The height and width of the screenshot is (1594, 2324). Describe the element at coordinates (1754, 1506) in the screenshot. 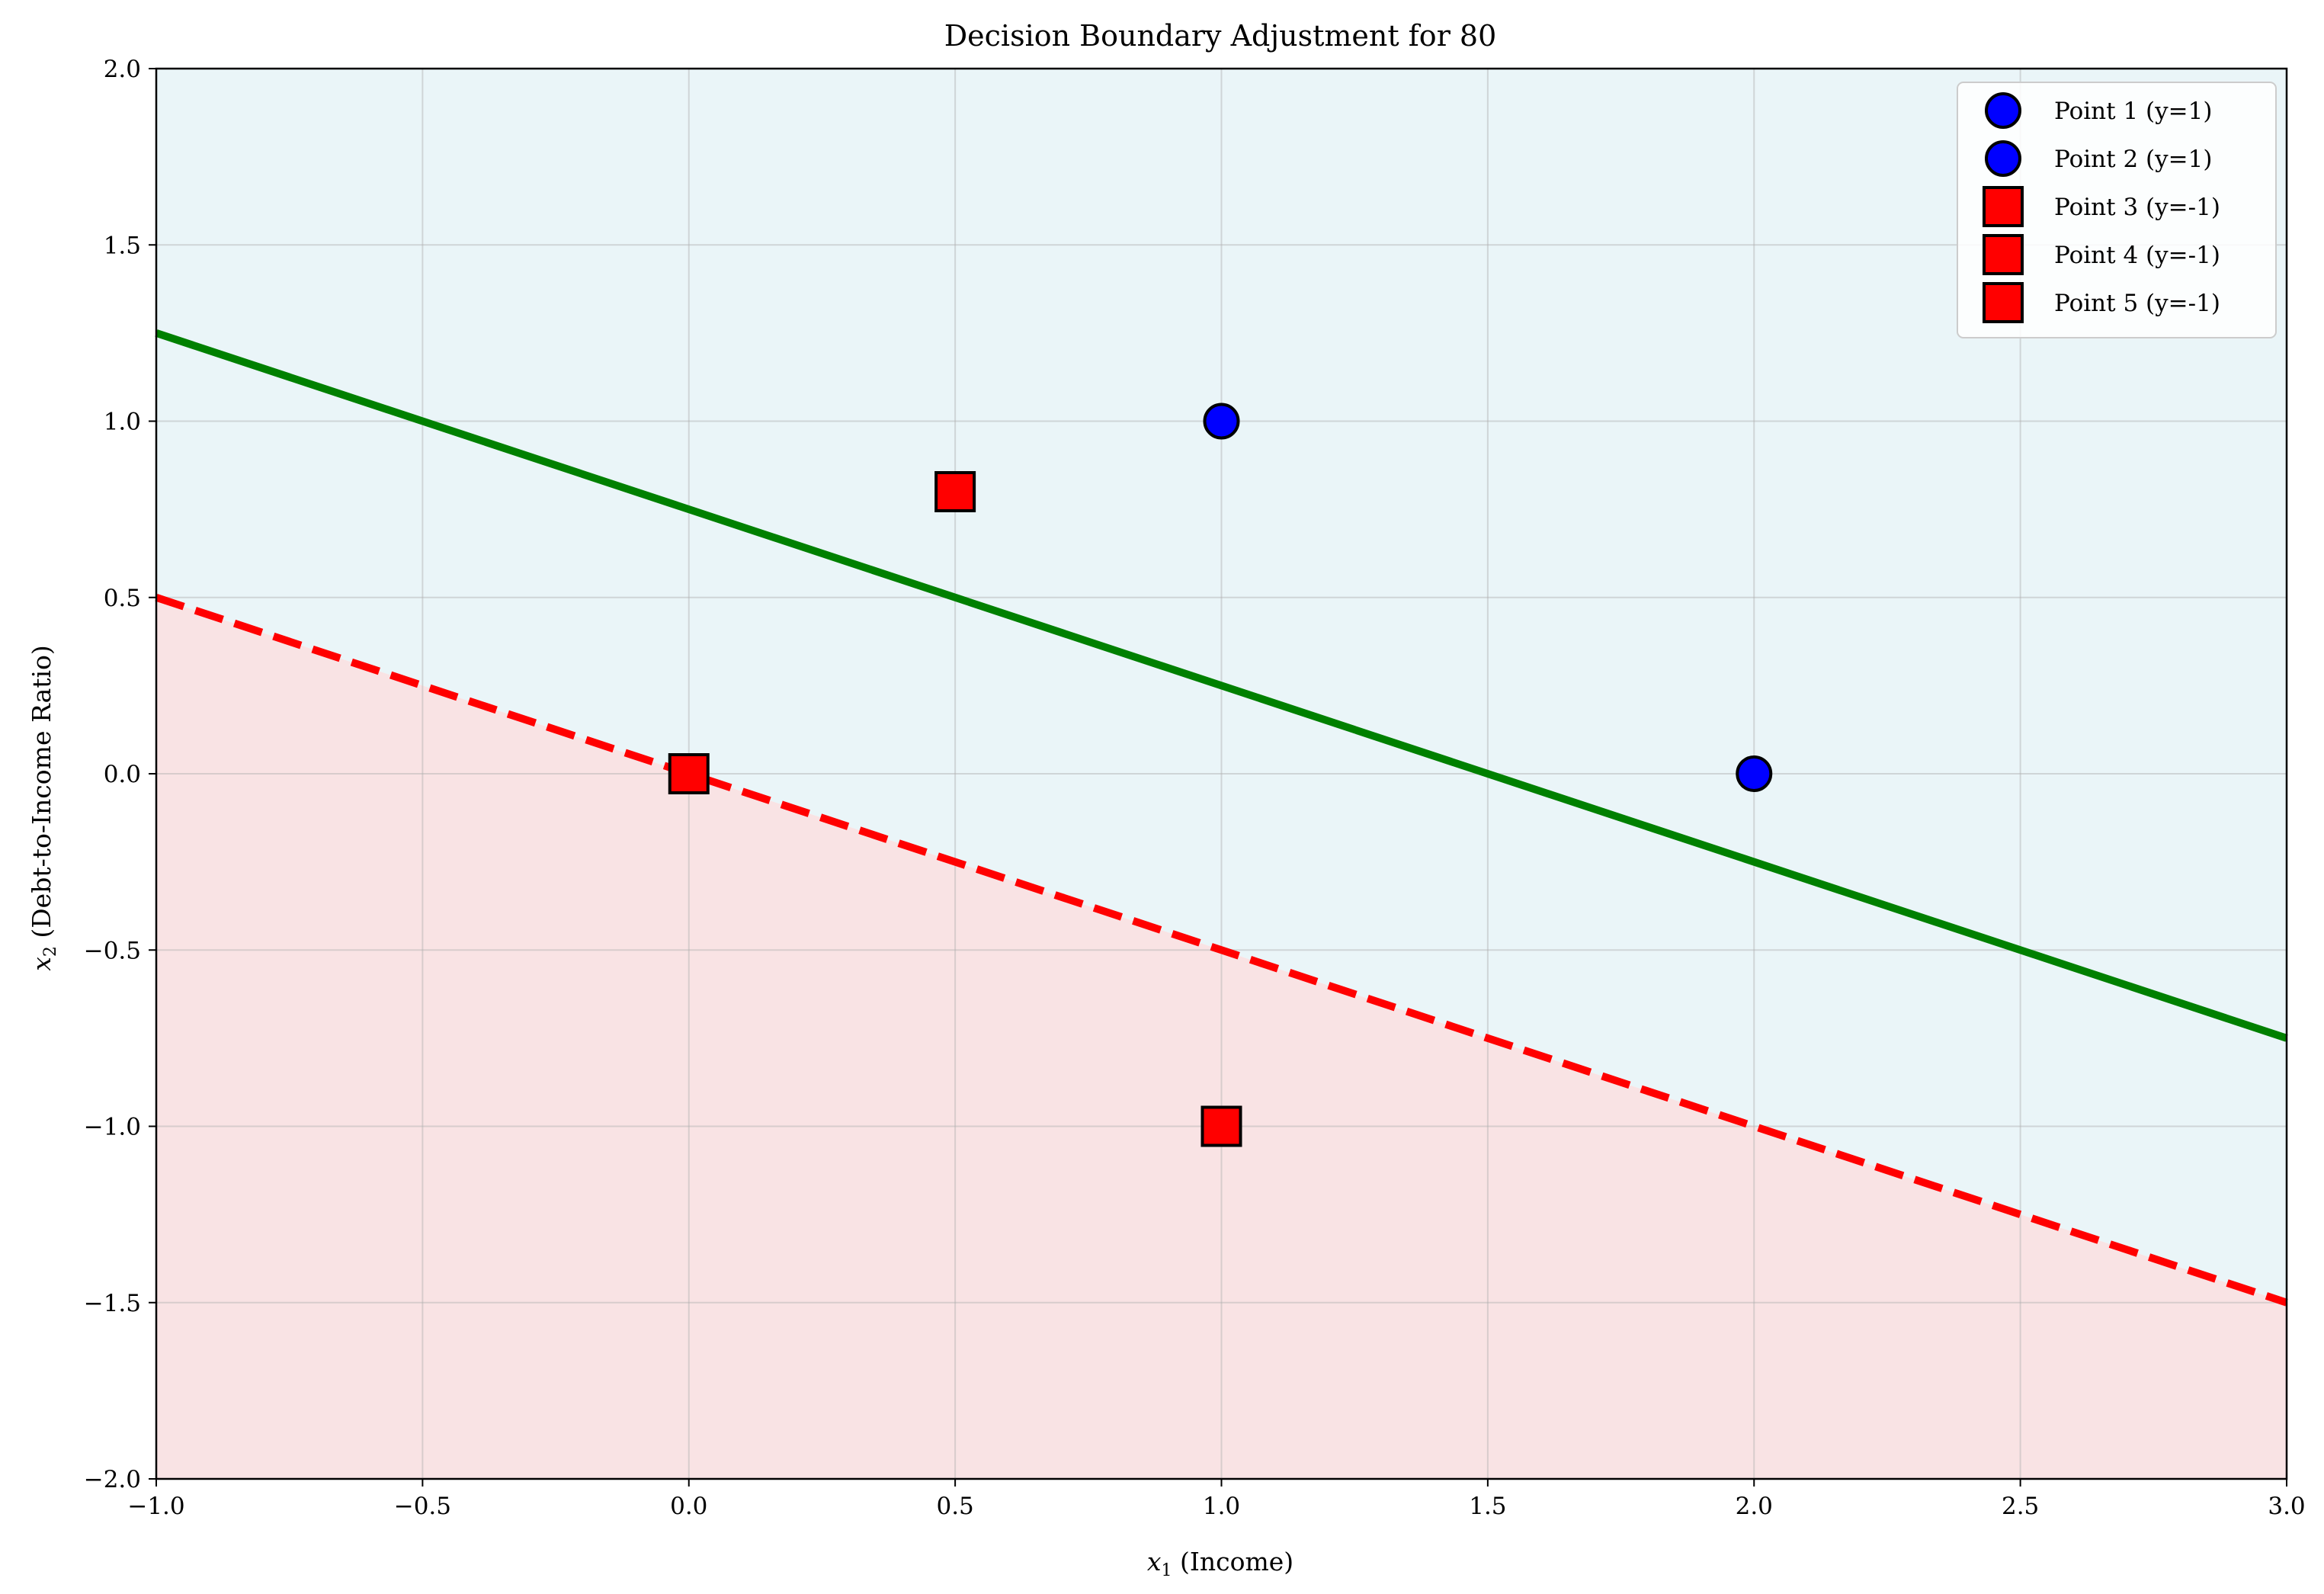

I see `x-tick-label: 2.0` at that location.